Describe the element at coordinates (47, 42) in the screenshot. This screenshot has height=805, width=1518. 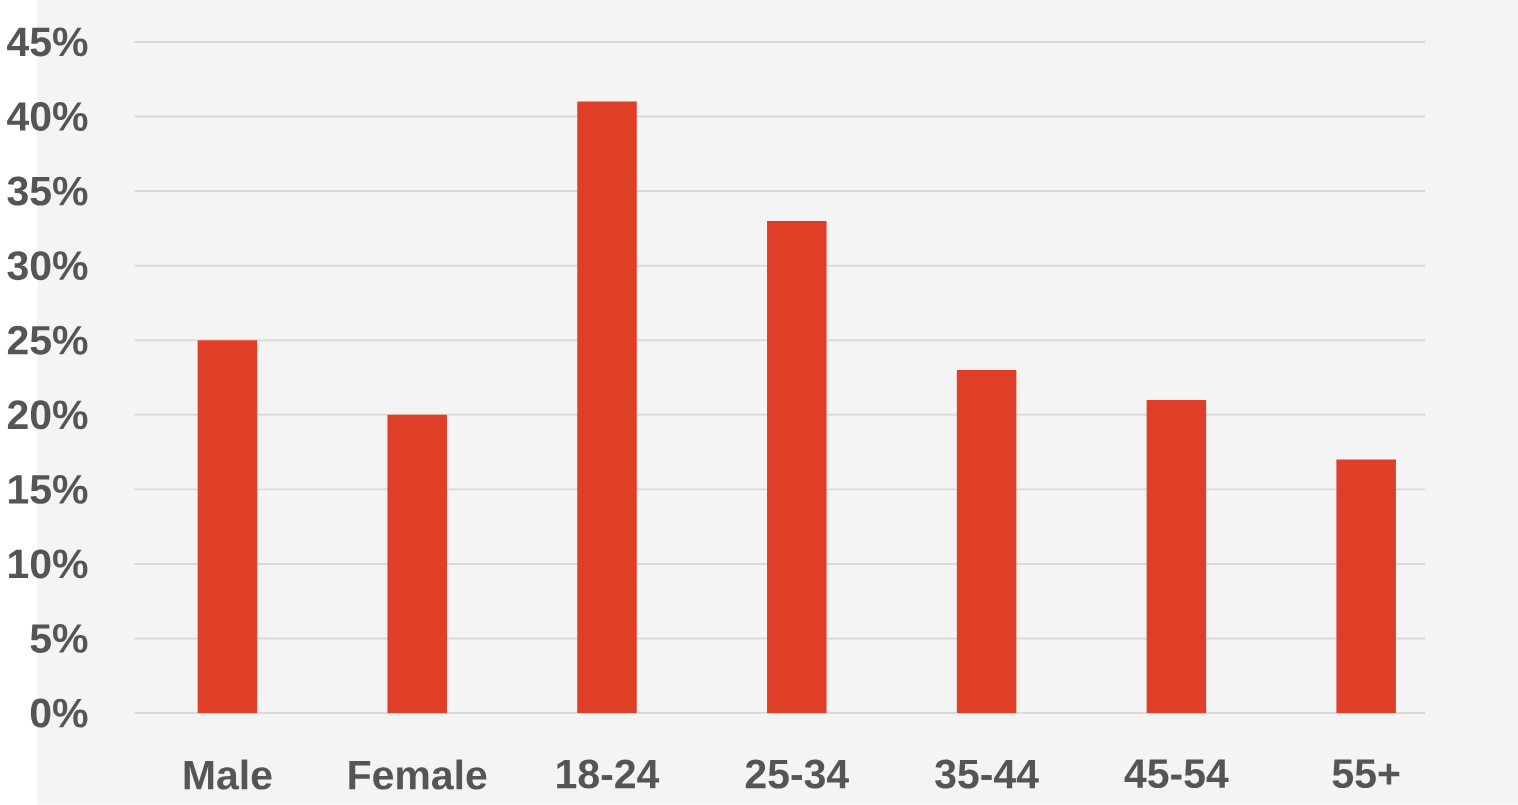
I see `y-tick-label: 45%` at that location.